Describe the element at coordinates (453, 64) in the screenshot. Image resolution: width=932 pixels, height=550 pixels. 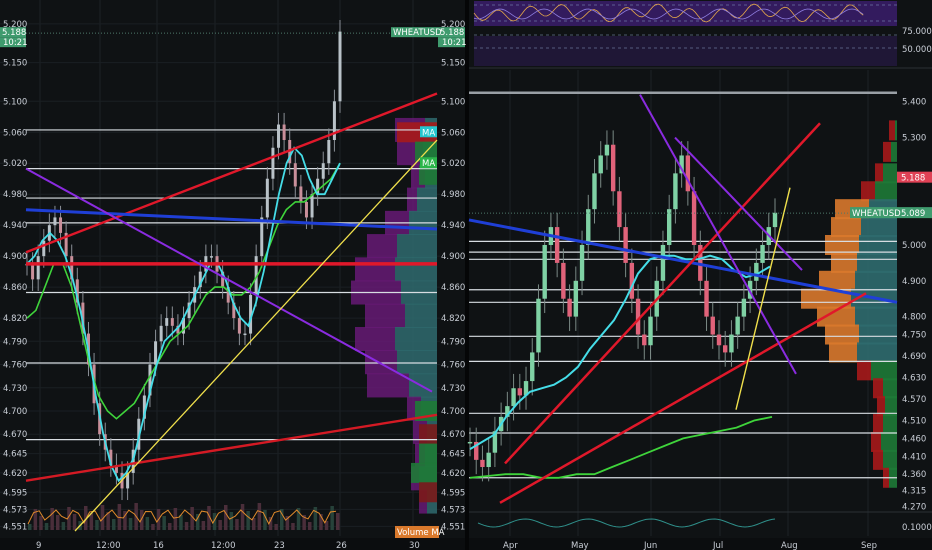
I see `price-tick-label: 5.150` at that location.